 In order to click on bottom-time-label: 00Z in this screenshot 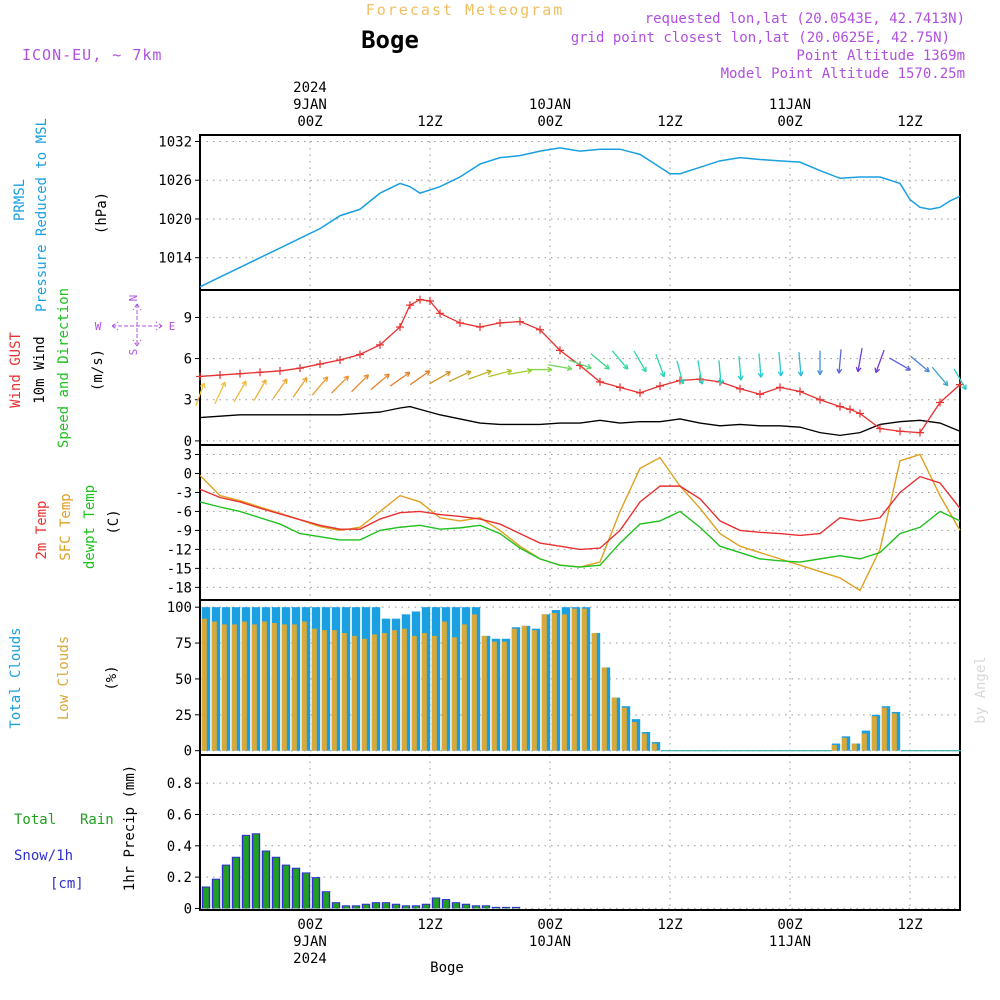, I will do `click(549, 925)`.